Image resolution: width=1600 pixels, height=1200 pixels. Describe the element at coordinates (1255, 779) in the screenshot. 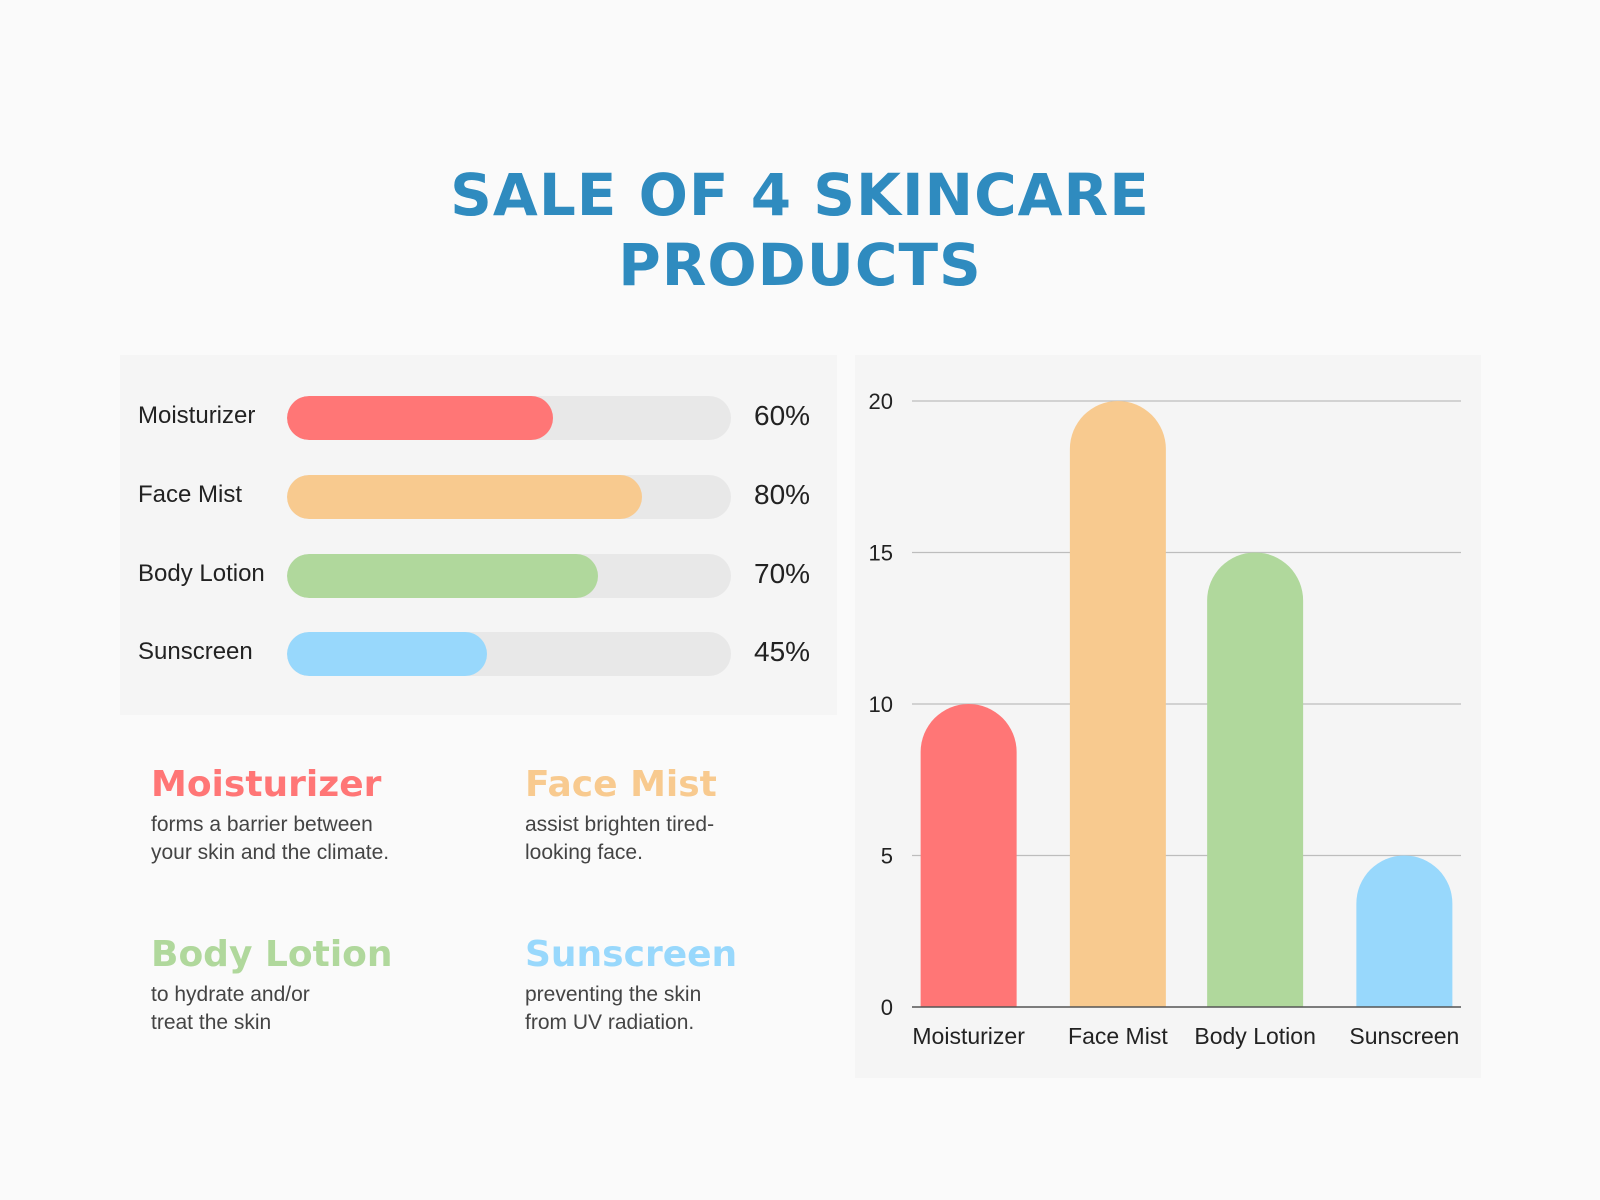

I see `bar-body-lotion` at that location.